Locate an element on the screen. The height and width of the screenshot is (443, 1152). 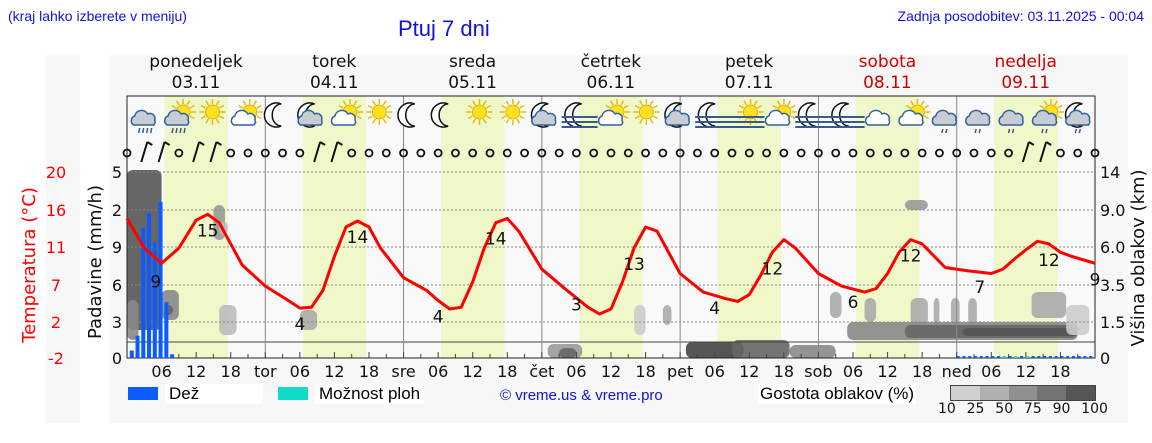
day-header: torek 04.11 is located at coordinates (334, 73).